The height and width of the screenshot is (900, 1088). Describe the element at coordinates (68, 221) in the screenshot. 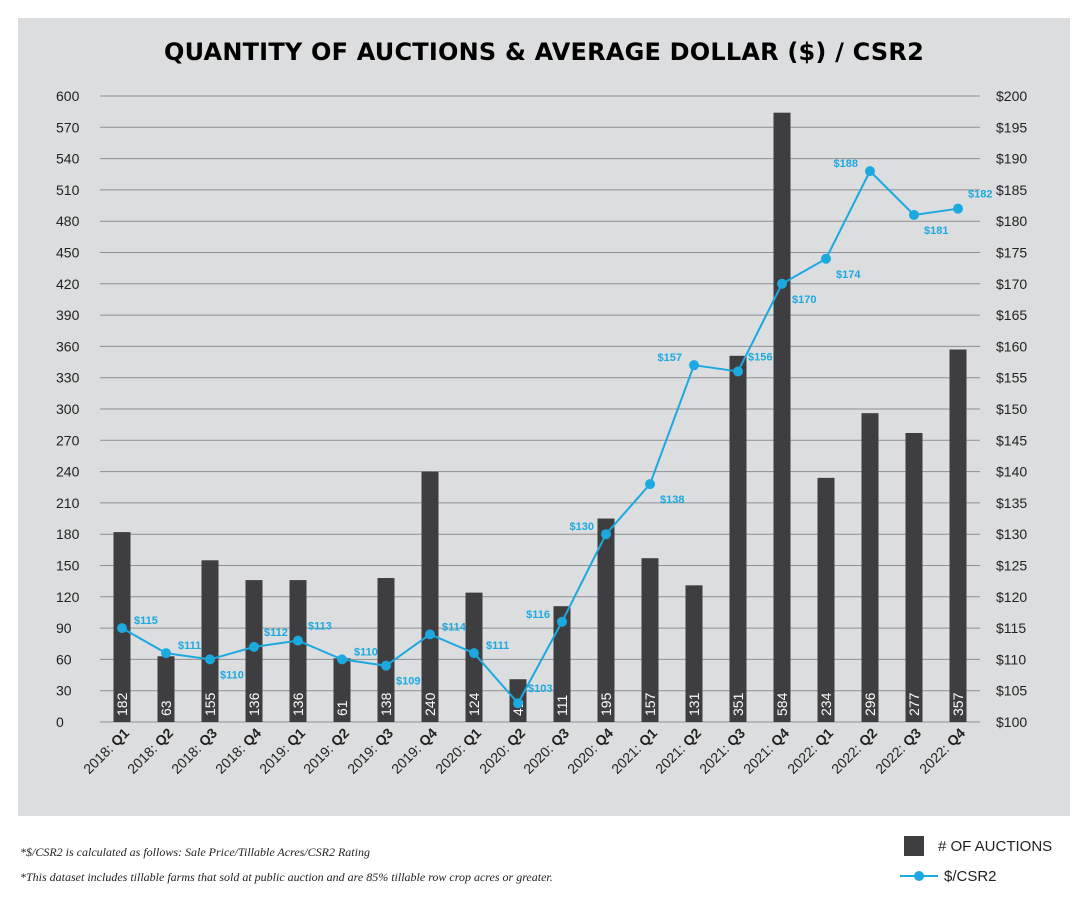

I see `y-left-tick-label: 480` at that location.